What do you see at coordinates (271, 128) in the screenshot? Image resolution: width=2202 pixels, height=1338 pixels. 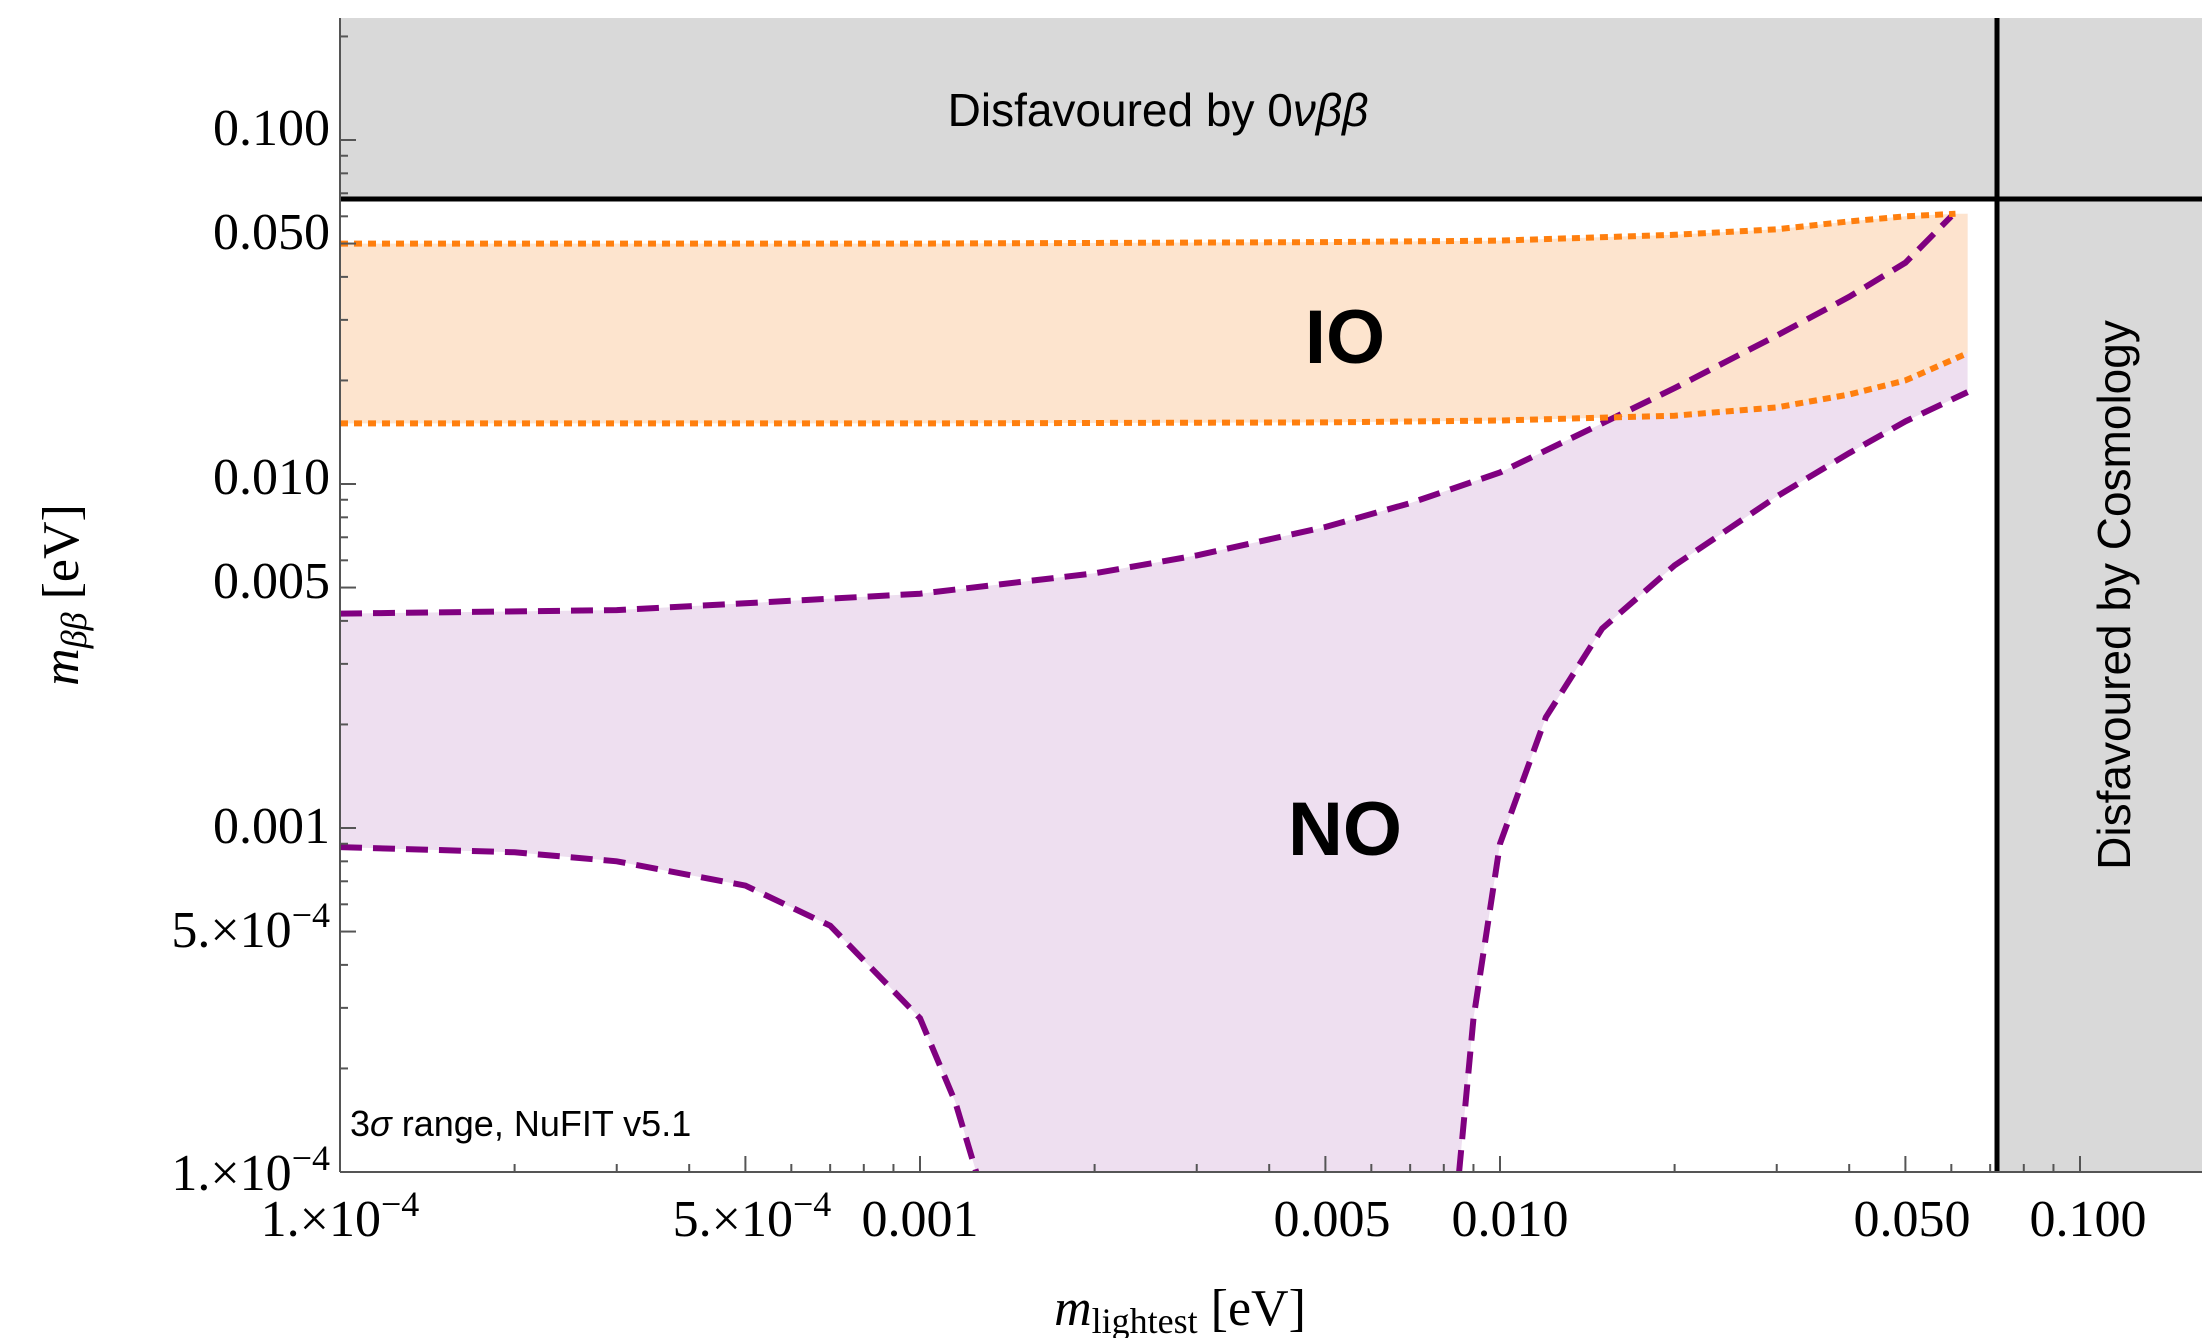 I see `y-tick-label-0.100: 0.100` at bounding box center [271, 128].